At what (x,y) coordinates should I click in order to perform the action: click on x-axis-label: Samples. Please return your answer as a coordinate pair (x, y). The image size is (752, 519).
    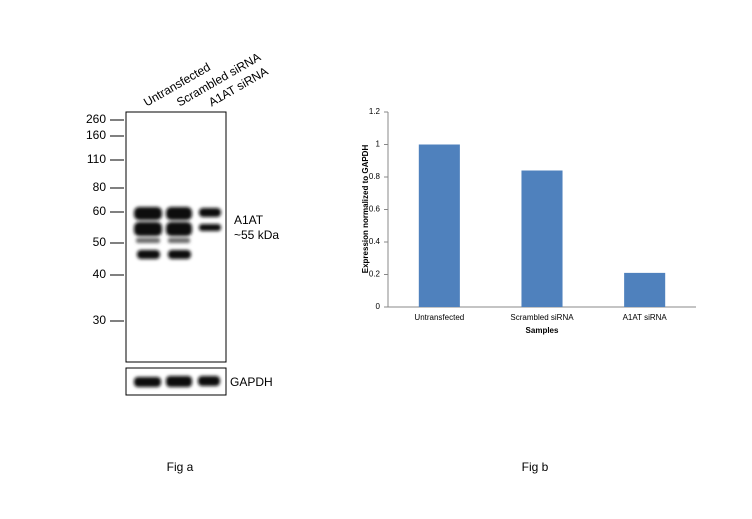
    Looking at the image, I should click on (542, 330).